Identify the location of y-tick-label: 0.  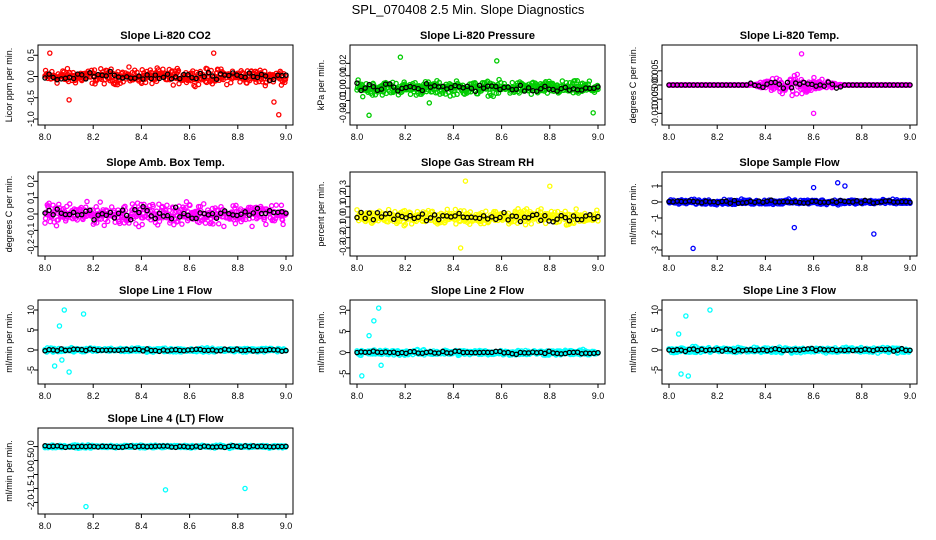
(31, 349).